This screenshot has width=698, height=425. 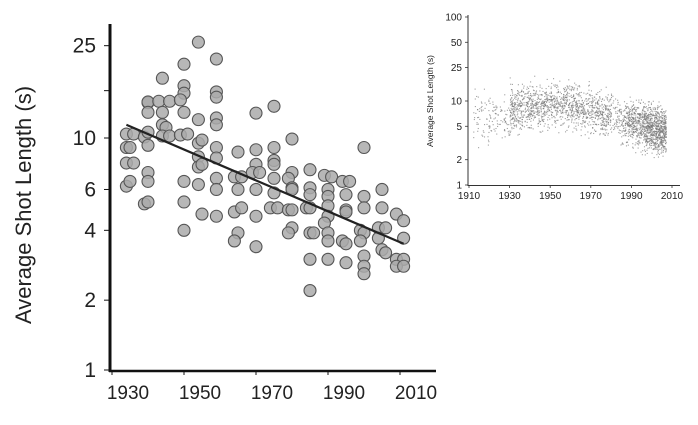 What do you see at coordinates (591, 196) in the screenshot?
I see `inset-x-tick-label: 1970` at bounding box center [591, 196].